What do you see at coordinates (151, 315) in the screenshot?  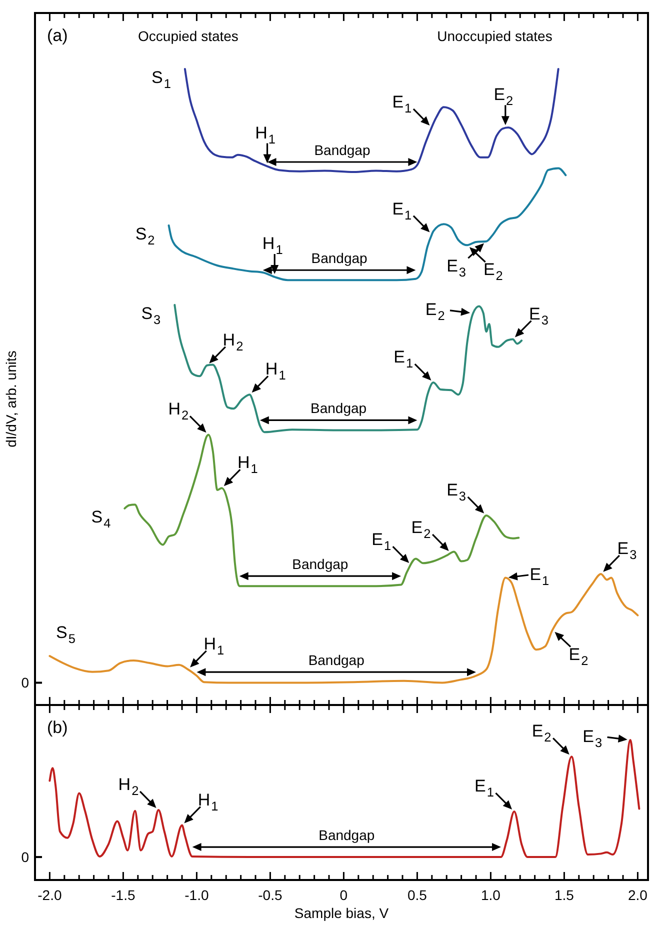 I see `series-label: S$_{3}$` at bounding box center [151, 315].